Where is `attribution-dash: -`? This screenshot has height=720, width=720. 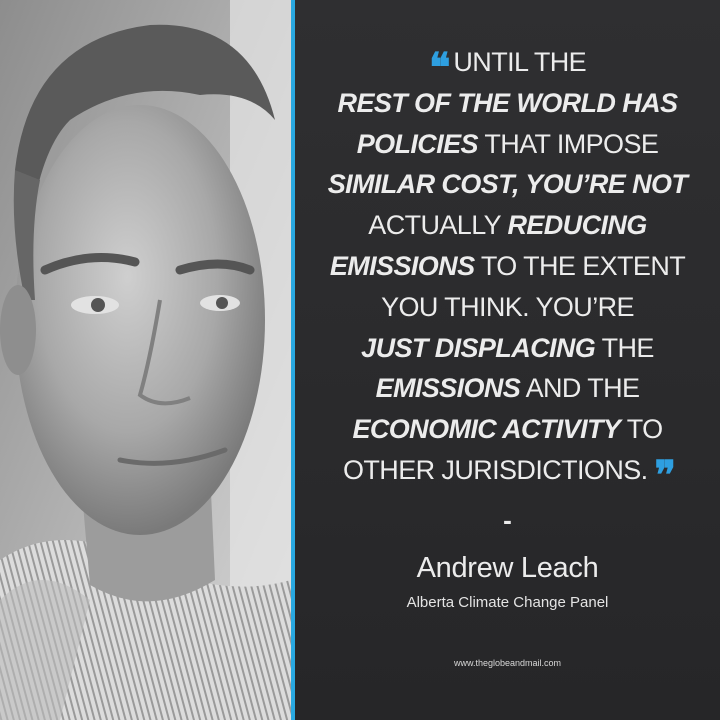 attribution-dash: - is located at coordinates (507, 520).